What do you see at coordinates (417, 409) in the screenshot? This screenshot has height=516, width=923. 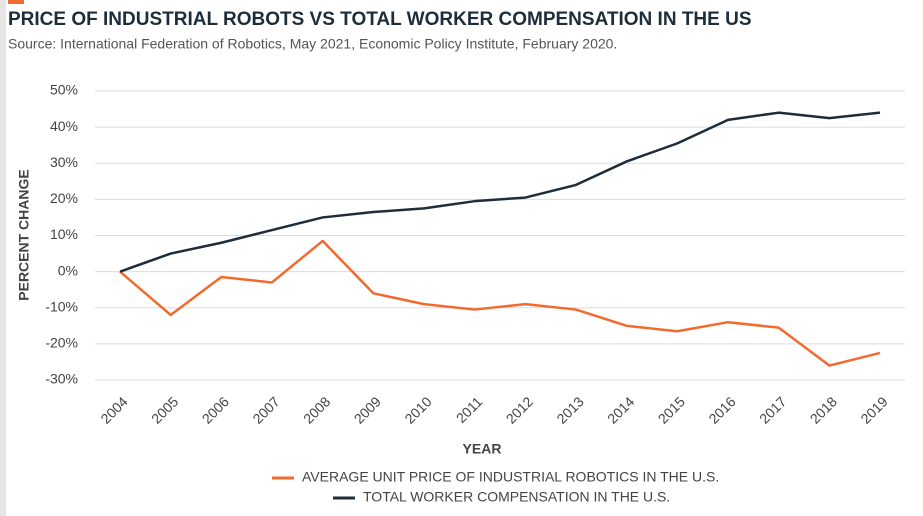 I see `x-tick-label: 2010` at bounding box center [417, 409].